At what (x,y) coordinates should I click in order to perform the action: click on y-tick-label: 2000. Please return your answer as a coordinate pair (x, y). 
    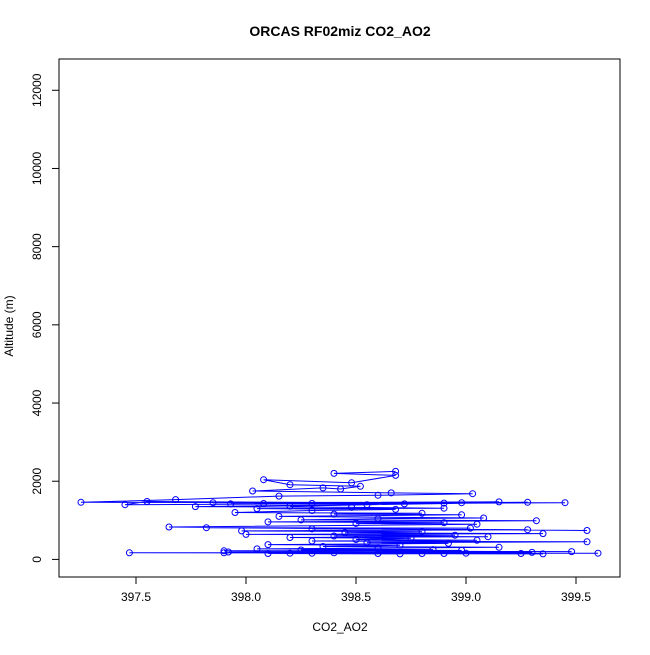
    Looking at the image, I should click on (37, 481).